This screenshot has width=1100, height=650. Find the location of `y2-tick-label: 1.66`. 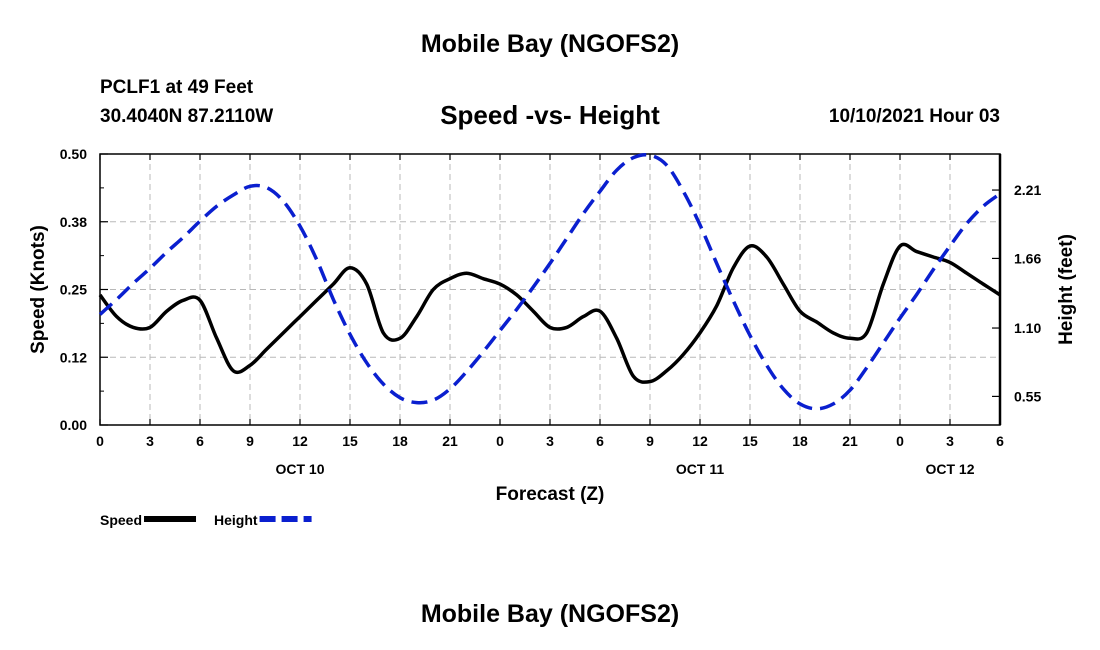

y2-tick-label: 1.66 is located at coordinates (1027, 258).